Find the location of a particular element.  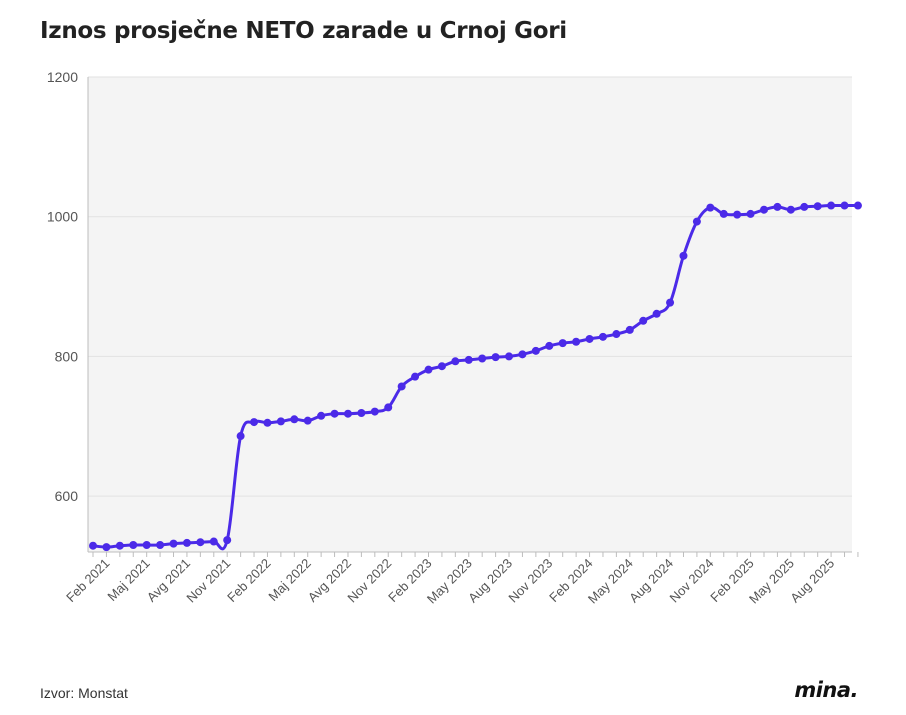

y-tick-label: 800 is located at coordinates (67, 356).